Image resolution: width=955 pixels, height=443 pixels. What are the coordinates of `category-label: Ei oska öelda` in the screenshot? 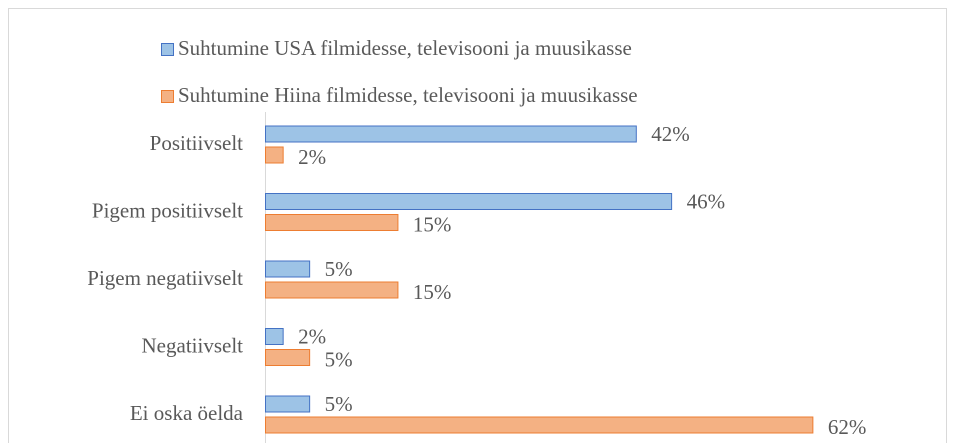 It's located at (187, 413).